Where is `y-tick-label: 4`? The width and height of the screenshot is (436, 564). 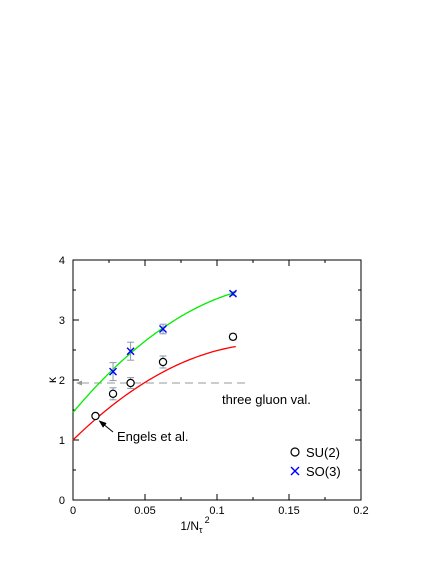
y-tick-label: 4 is located at coordinates (62, 261).